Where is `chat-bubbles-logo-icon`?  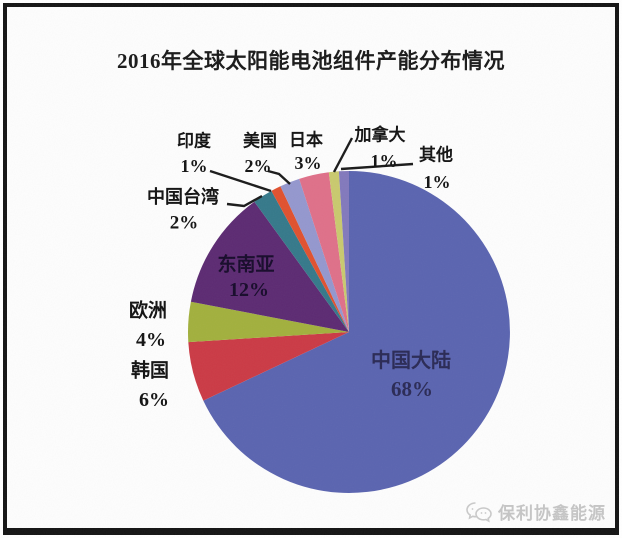 chat-bubbles-logo-icon is located at coordinates (479, 511).